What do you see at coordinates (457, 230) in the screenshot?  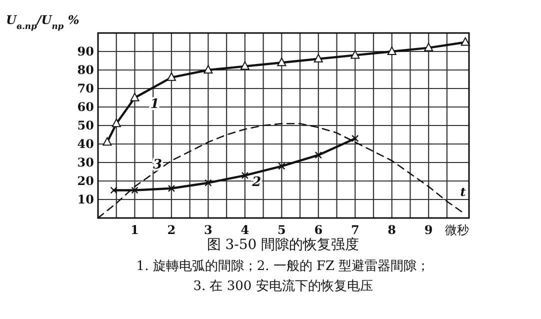 I see `x-axis-title: 微秒` at bounding box center [457, 230].